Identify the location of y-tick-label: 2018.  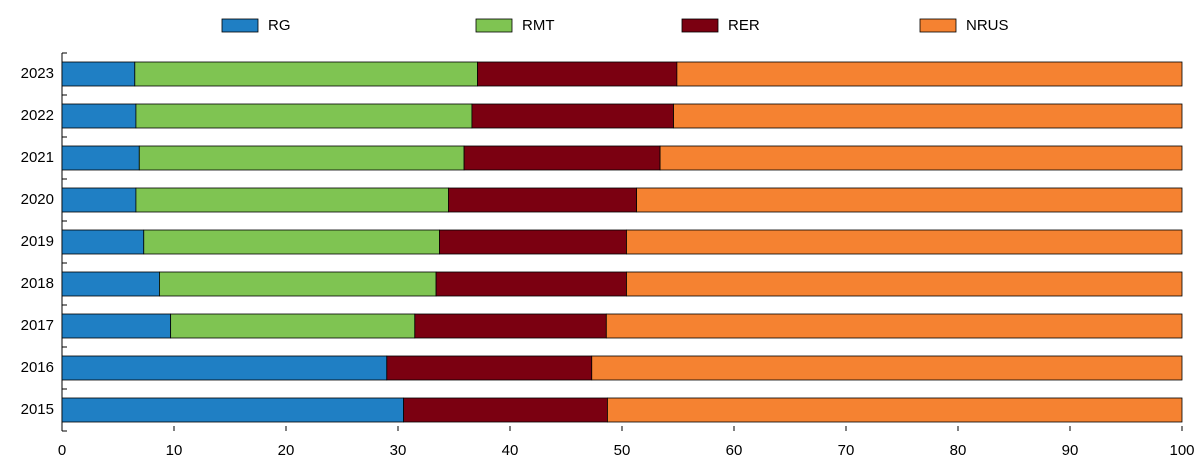
(37, 283).